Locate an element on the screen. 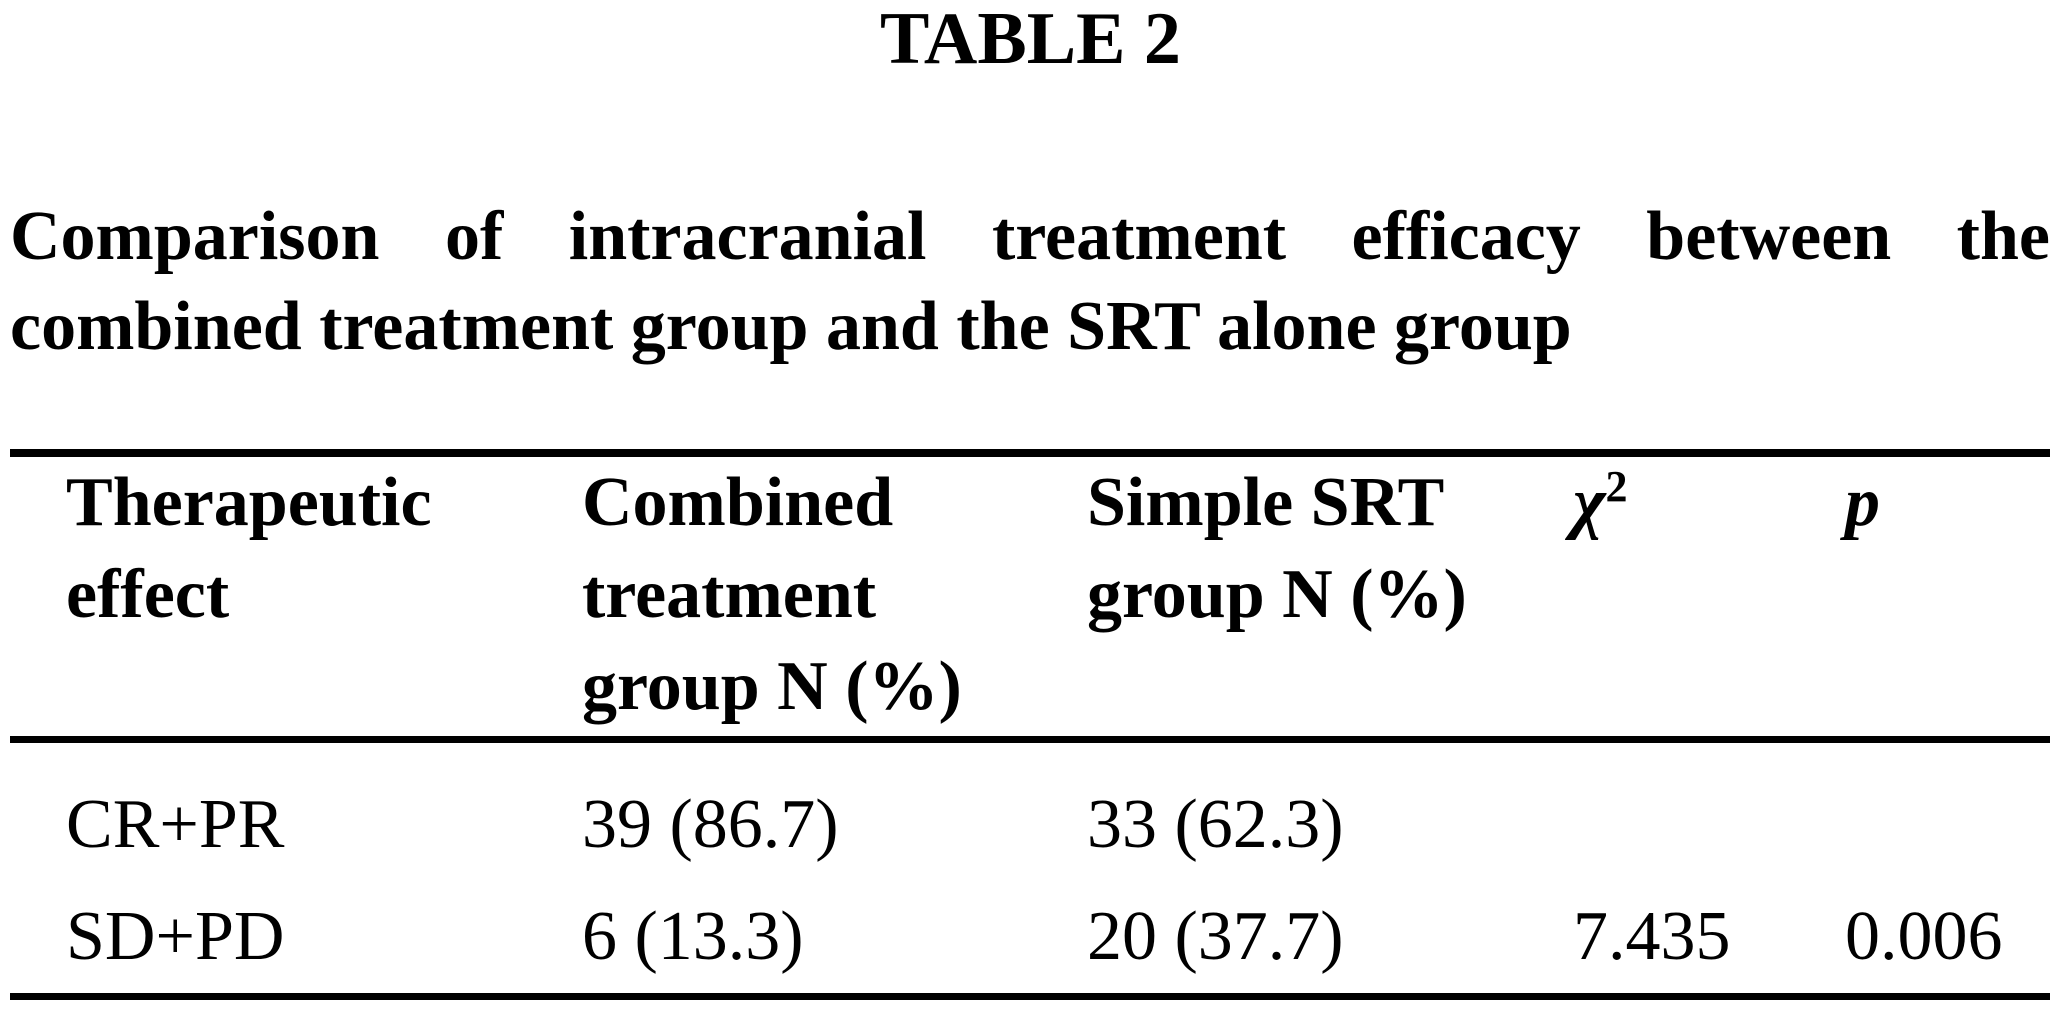  header-cell-therapeutic-effect: Therapeutic effect is located at coordinates (296, 595).